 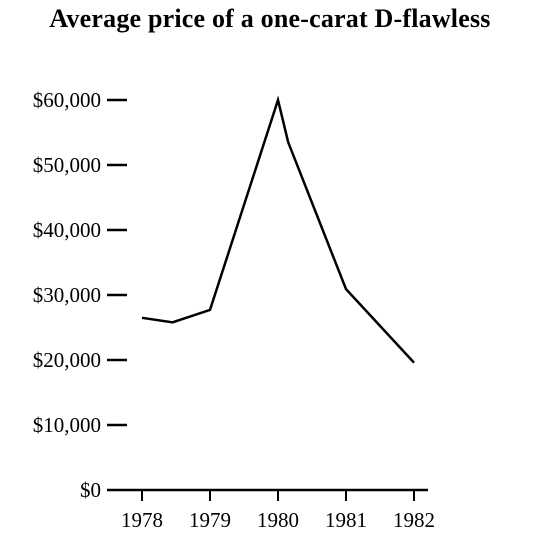 What do you see at coordinates (67, 425) in the screenshot?
I see `y-tick-label: $10,000` at bounding box center [67, 425].